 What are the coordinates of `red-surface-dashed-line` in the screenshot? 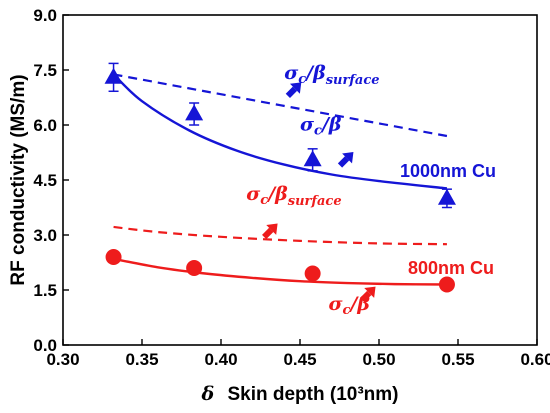 It's located at (280, 235).